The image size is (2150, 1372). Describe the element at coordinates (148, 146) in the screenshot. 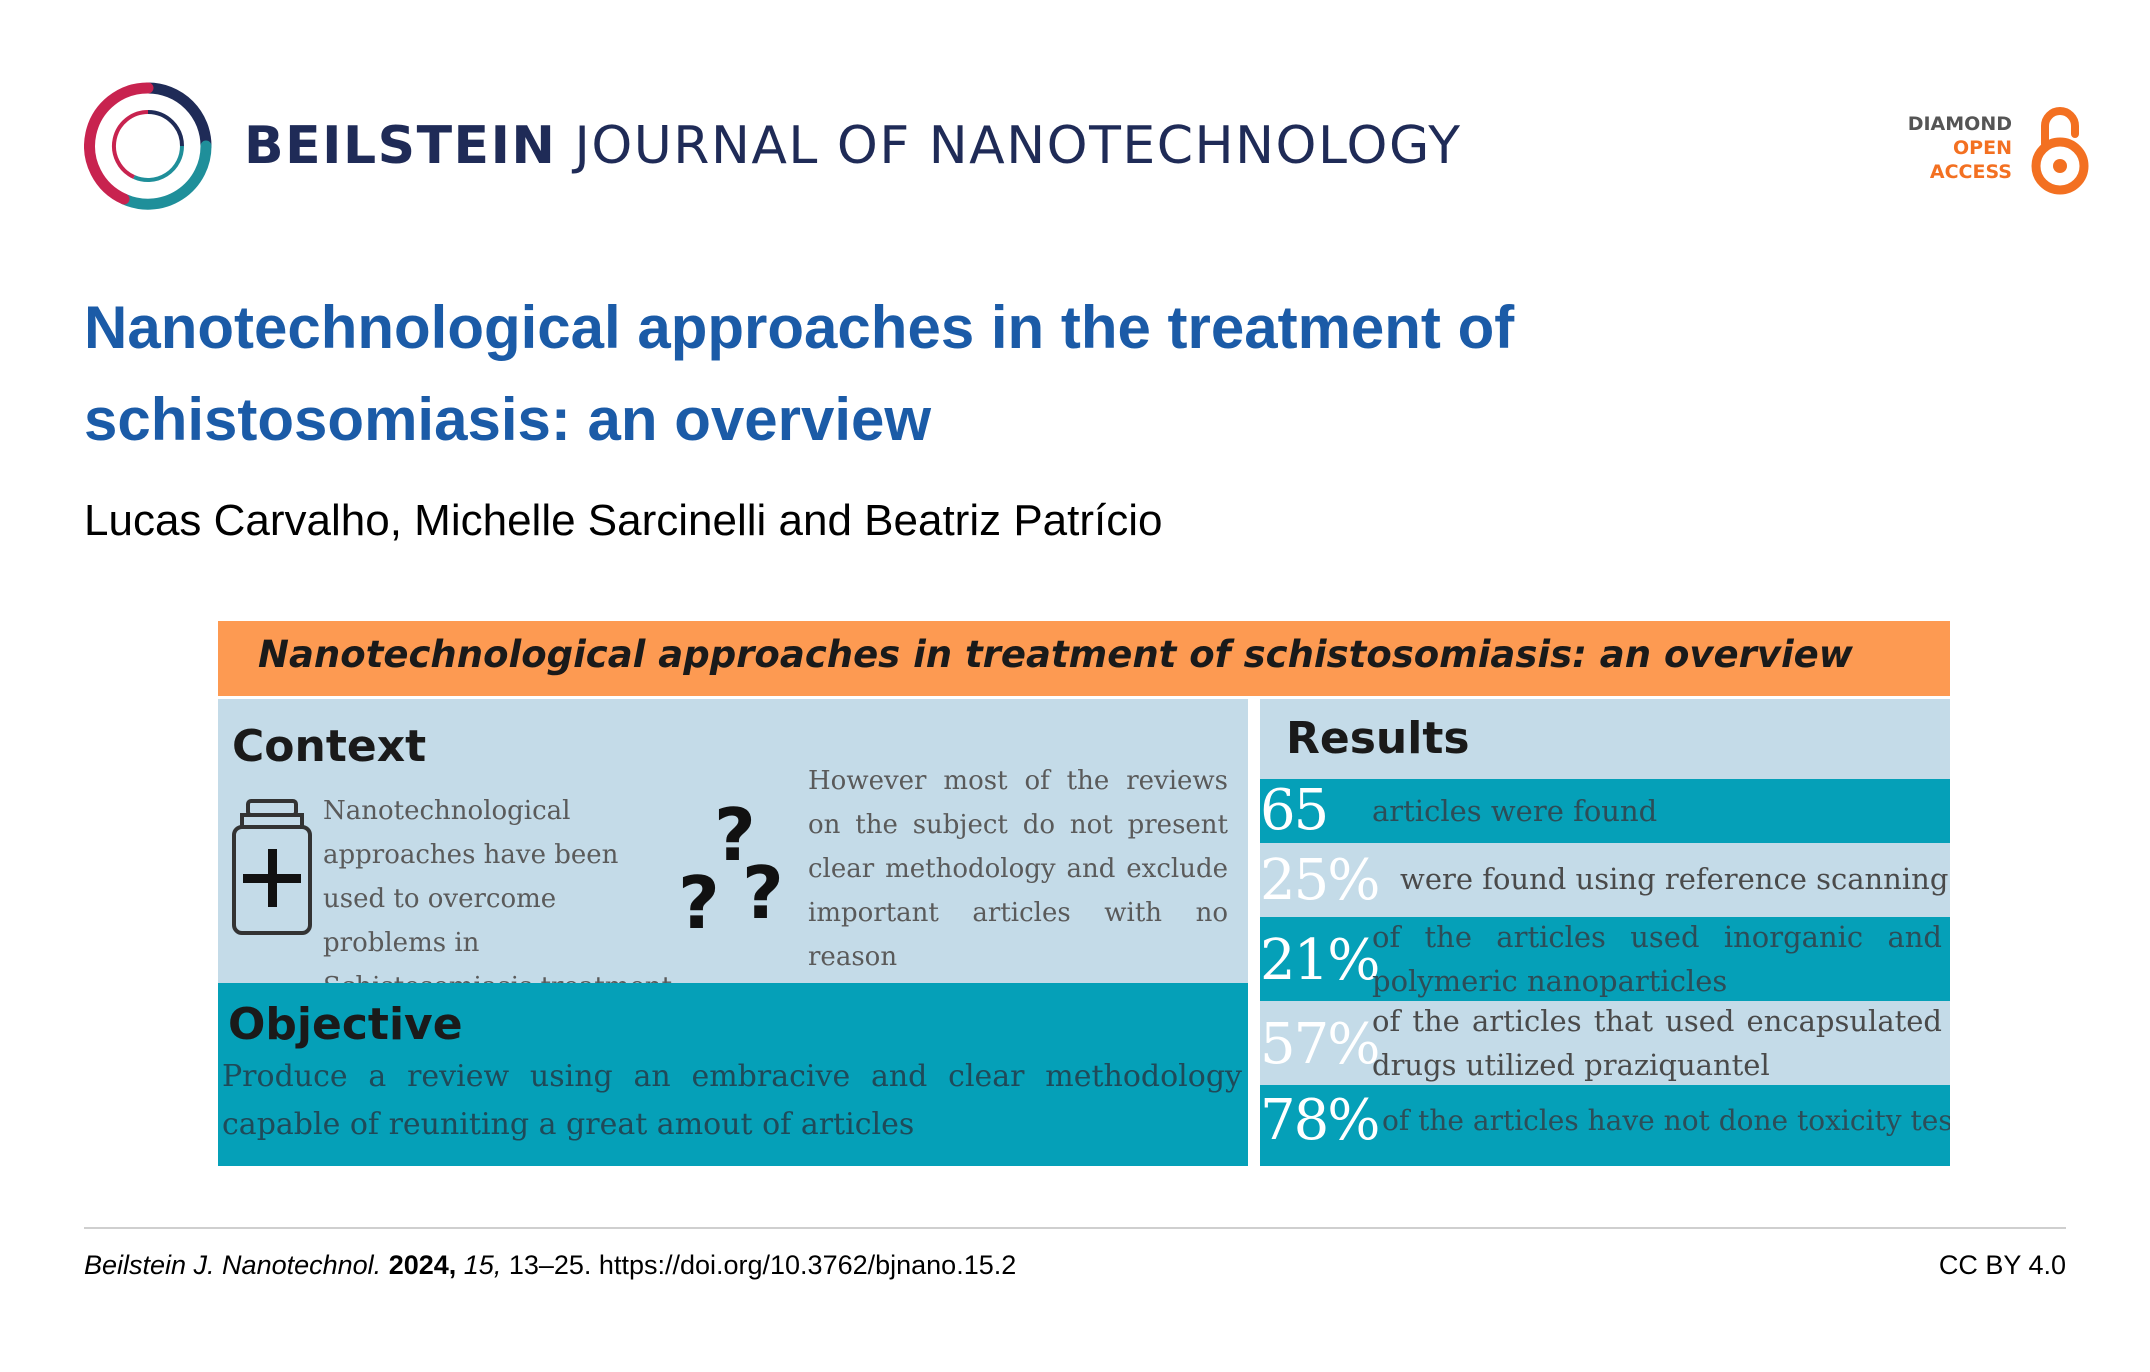

I see `beilstein-logo-icon` at that location.